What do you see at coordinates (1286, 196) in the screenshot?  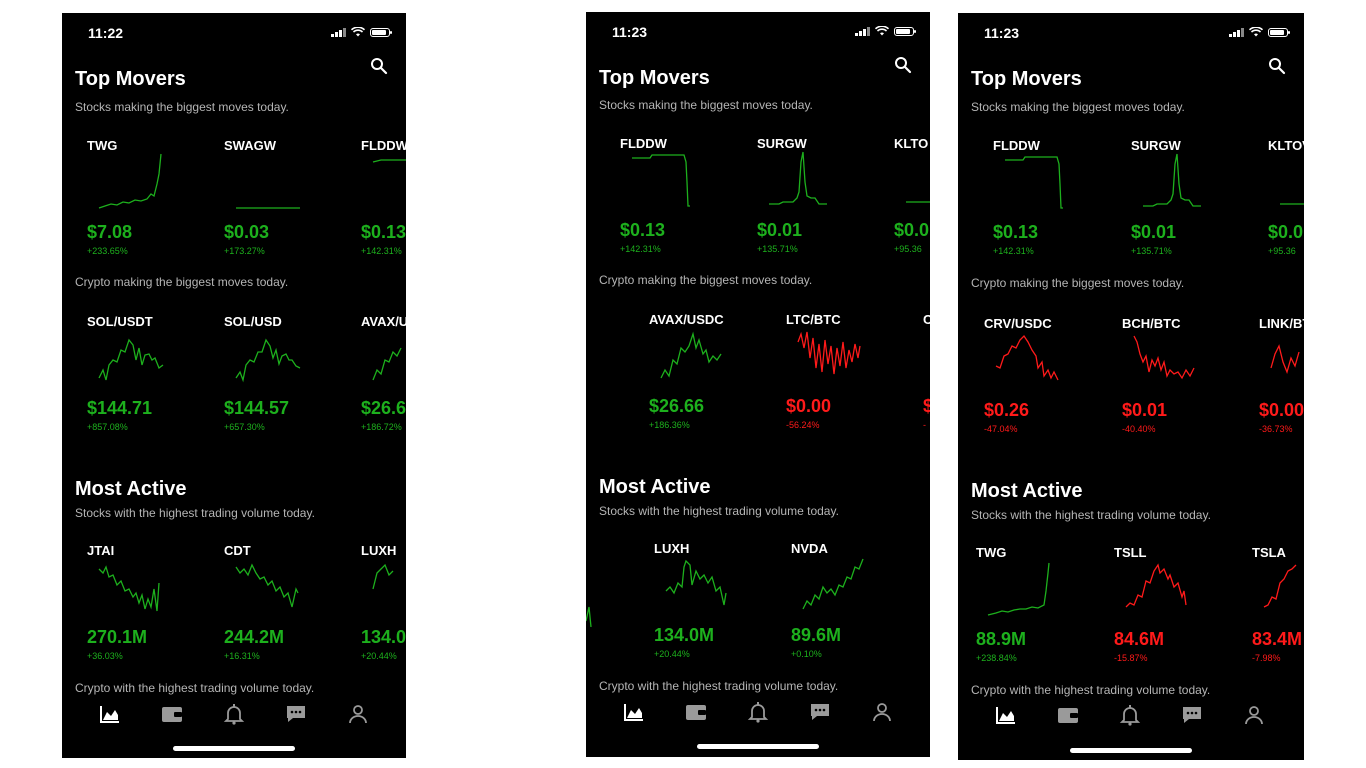 I see `mover-card: KLTOV $0.0 +95.36` at bounding box center [1286, 196].